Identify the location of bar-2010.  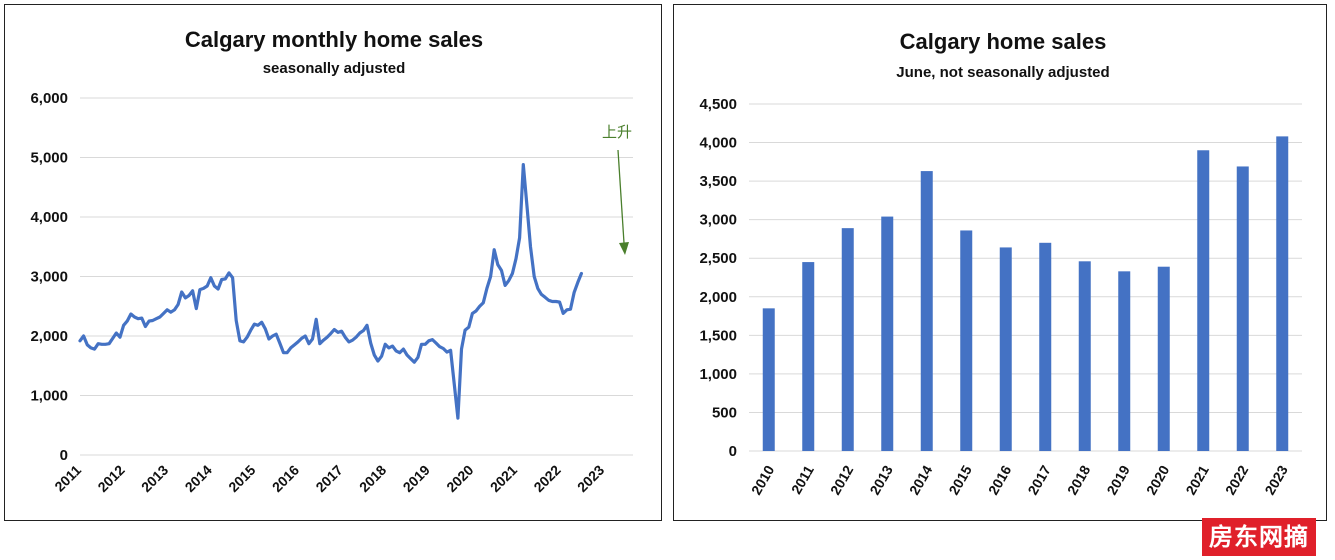
(768, 379).